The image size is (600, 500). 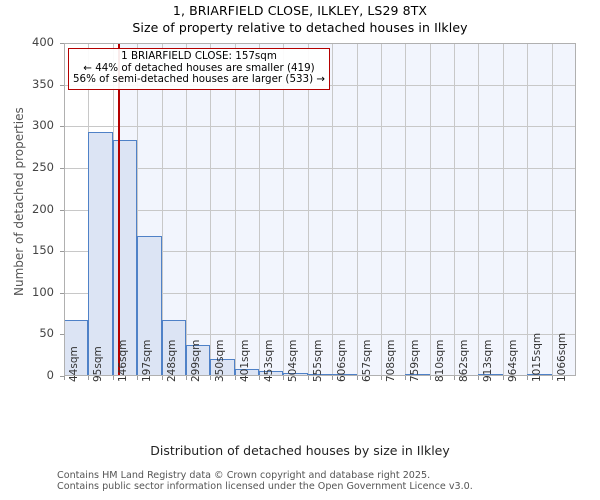 I want to click on x-tick-label: 299sqm, so click(x=195, y=360).